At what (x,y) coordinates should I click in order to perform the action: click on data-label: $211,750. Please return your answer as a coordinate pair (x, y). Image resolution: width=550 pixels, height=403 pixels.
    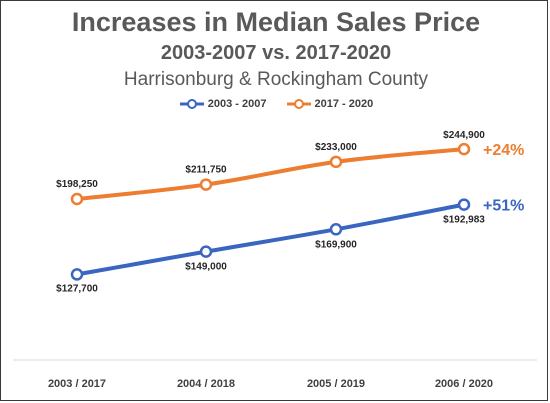
    Looking at the image, I should click on (206, 170).